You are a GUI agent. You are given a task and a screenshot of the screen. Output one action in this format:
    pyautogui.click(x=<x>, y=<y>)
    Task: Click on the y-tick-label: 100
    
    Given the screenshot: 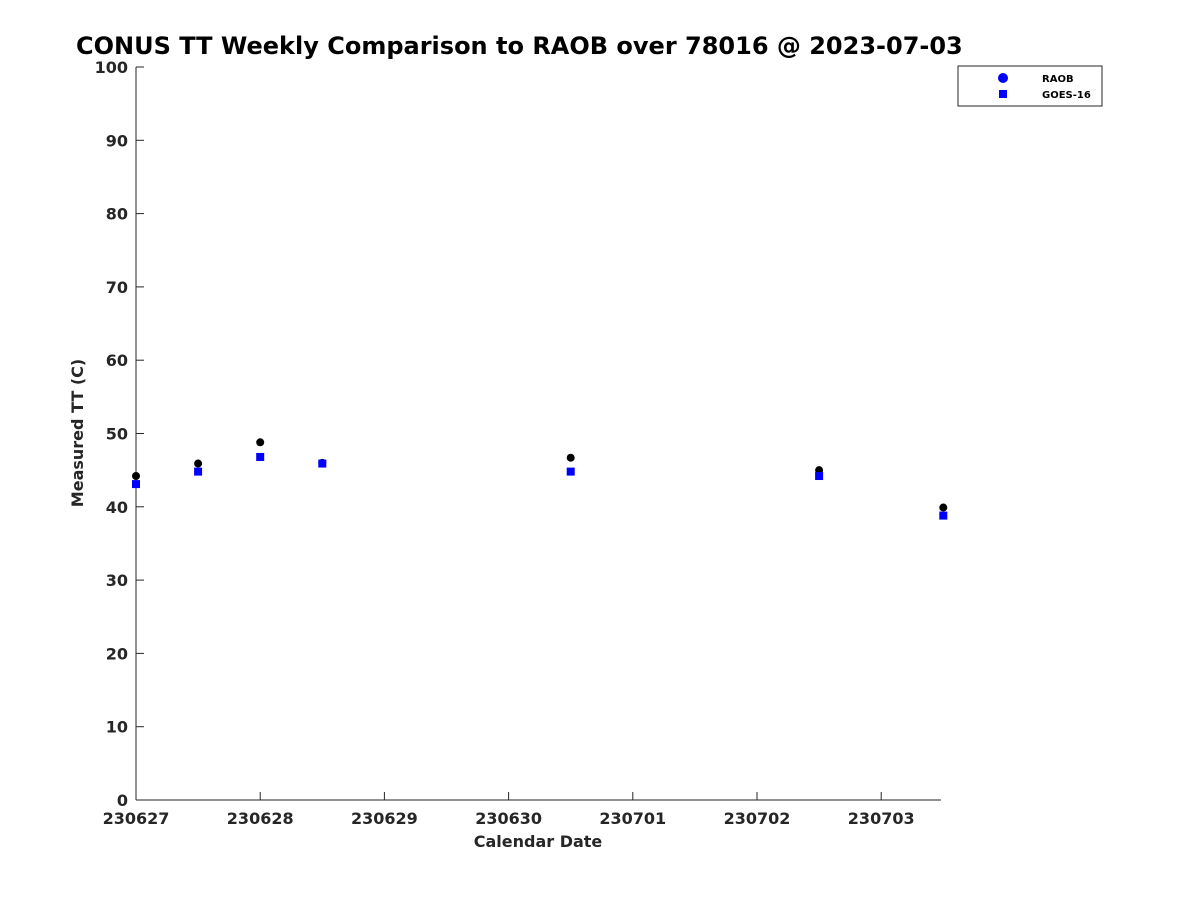 What is the action you would take?
    pyautogui.click(x=111, y=67)
    